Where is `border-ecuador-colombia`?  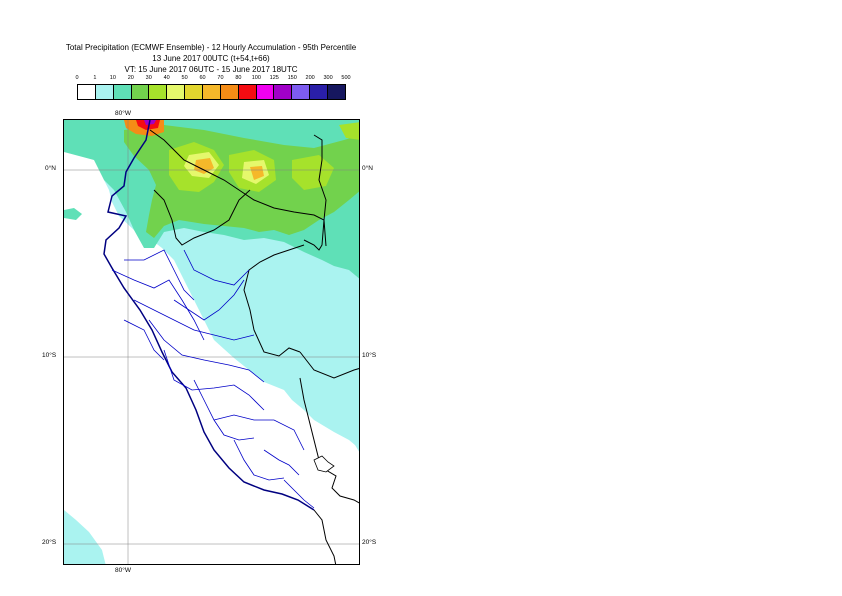
border-ecuador-colombia is located at coordinates (237, 190).